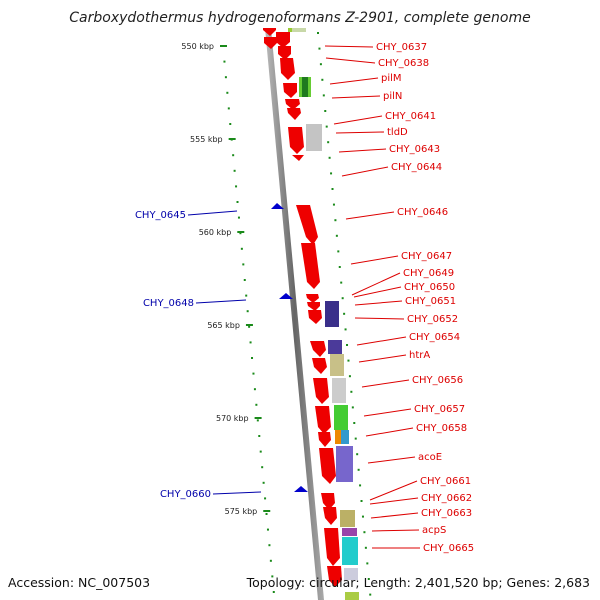  Describe the element at coordinates (294, 314) in the screenshot. I see `genome-backbone` at that location.